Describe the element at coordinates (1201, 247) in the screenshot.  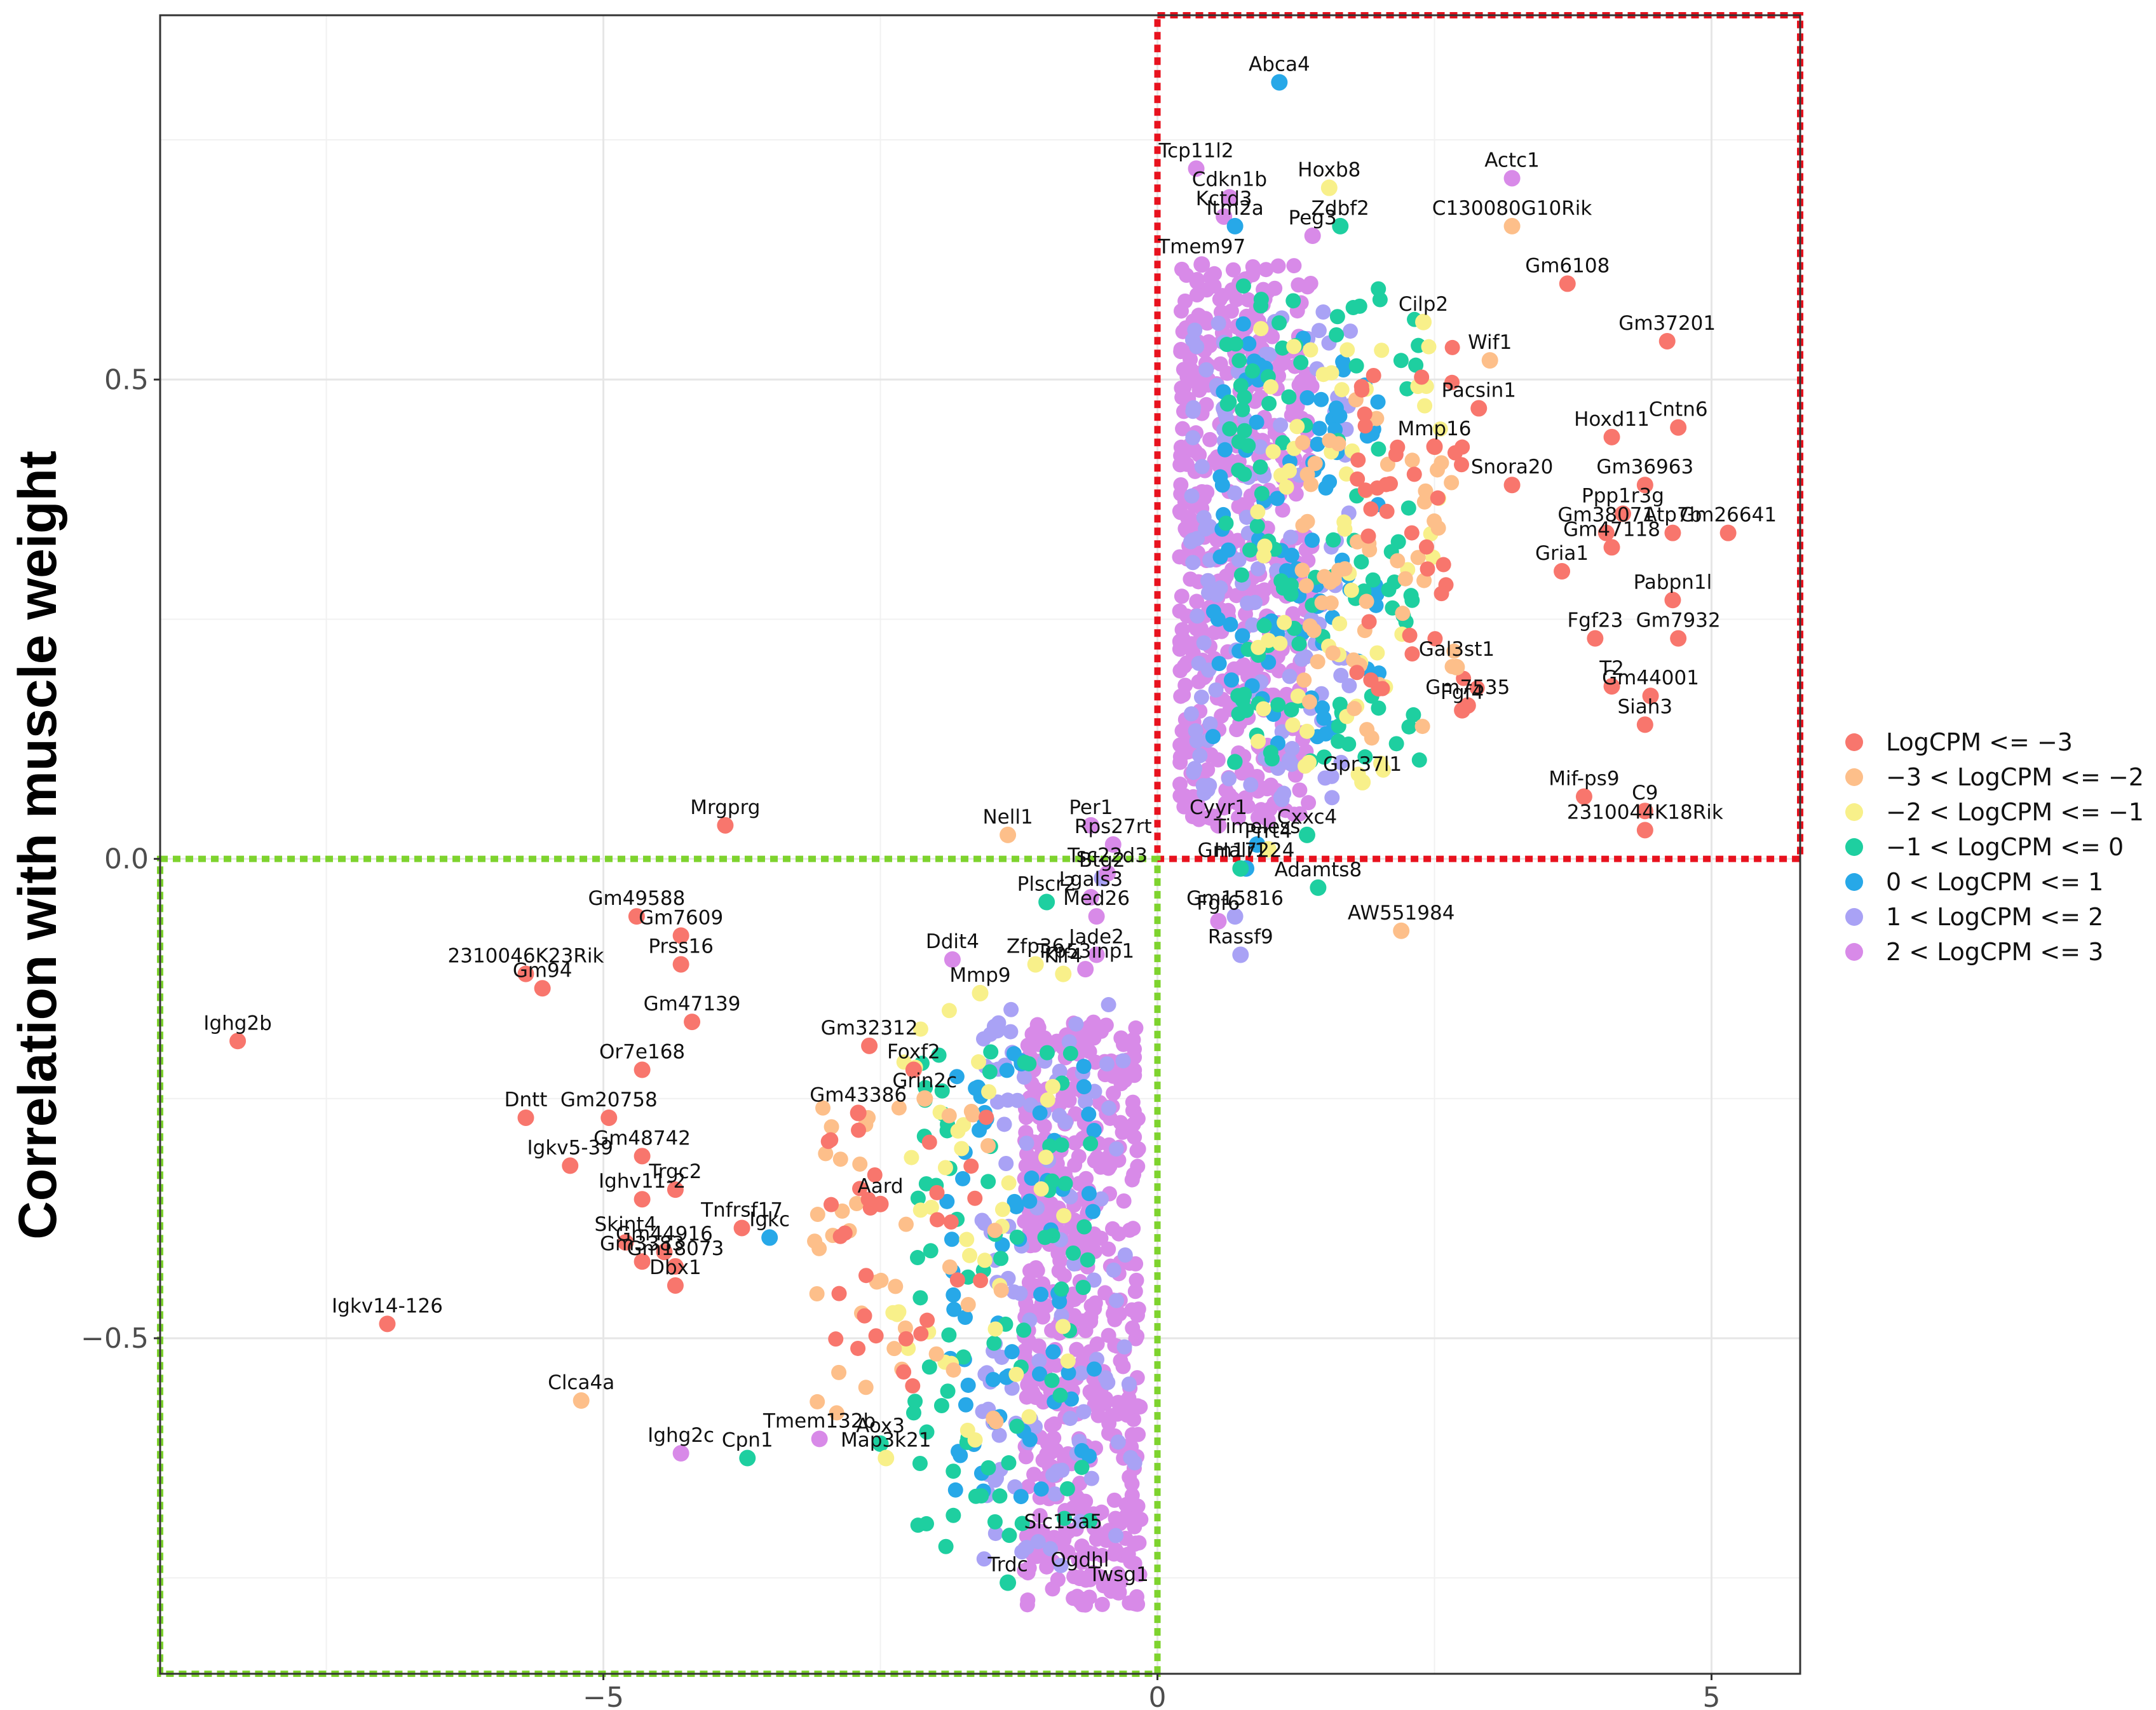
I see `label-tmem97: Tmem97` at that location.